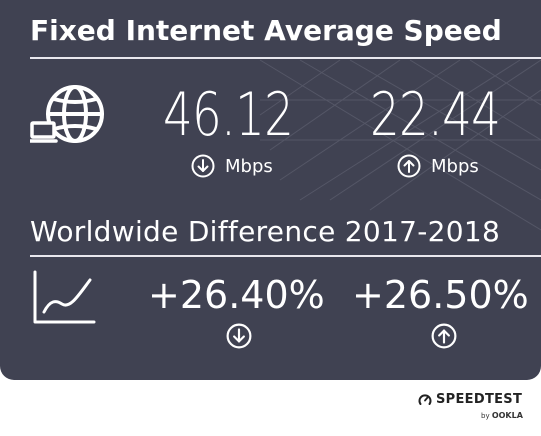  I want to click on subtitle-divider, so click(285, 256).